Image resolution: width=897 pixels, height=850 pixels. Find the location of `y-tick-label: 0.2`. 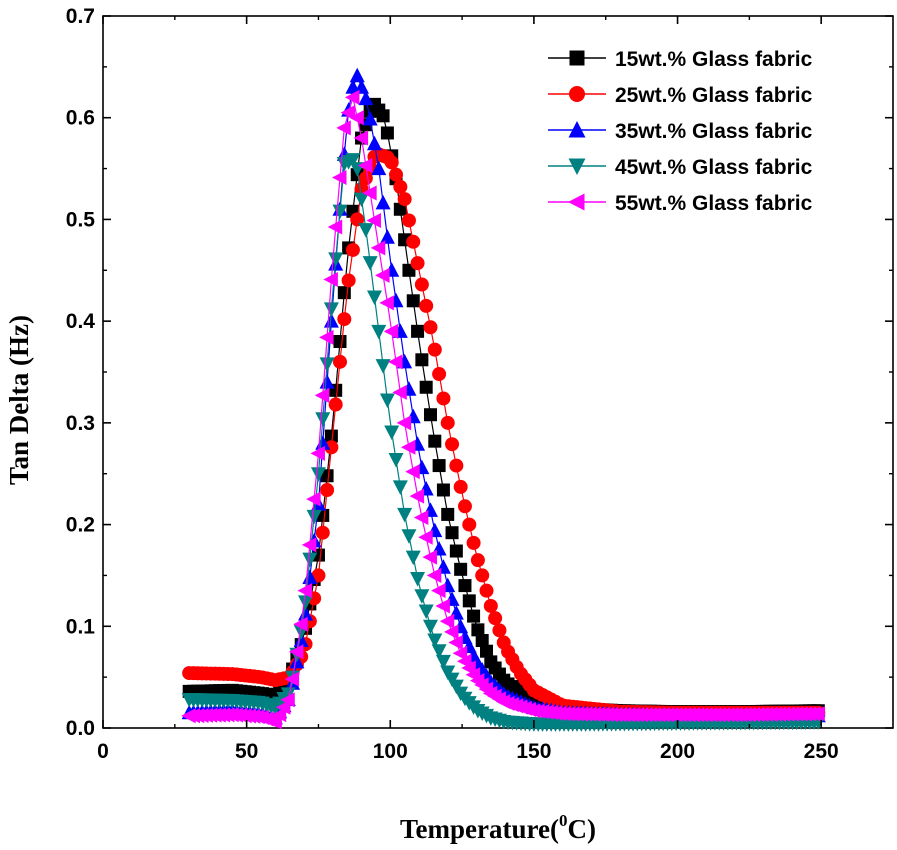

y-tick-label: 0.2 is located at coordinates (80, 525).